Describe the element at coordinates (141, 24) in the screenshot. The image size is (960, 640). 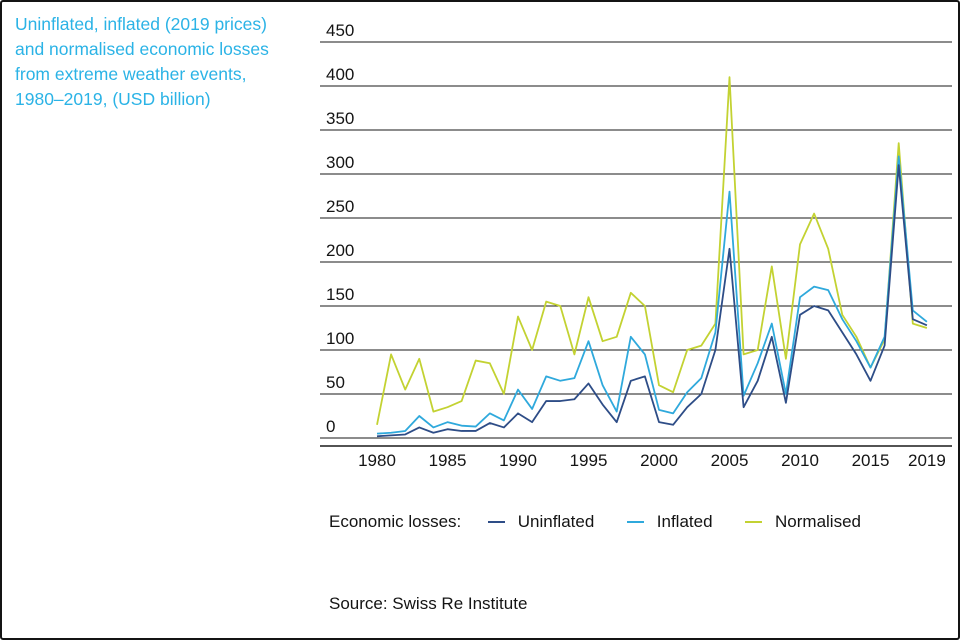
I see `caption-line-1: Uninflated, inflated (2019 prices)` at that location.